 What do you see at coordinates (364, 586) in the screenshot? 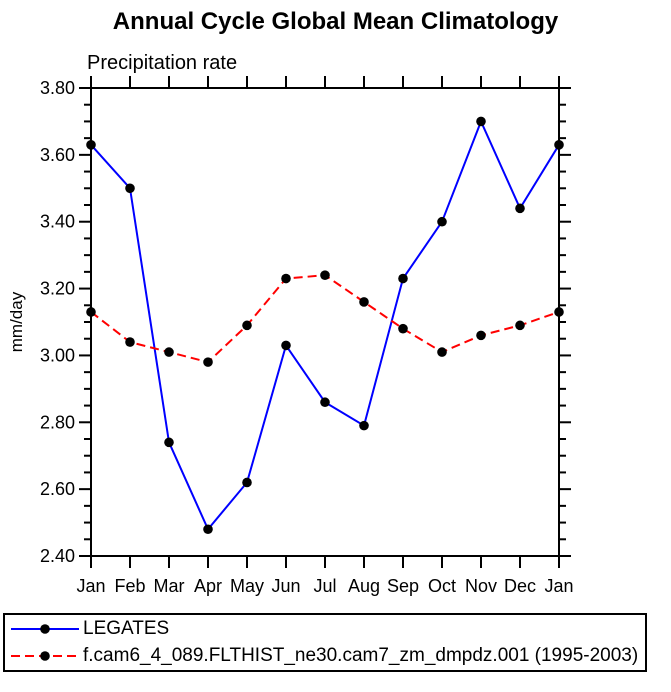
I see `x-axis-tick-label: Aug` at bounding box center [364, 586].